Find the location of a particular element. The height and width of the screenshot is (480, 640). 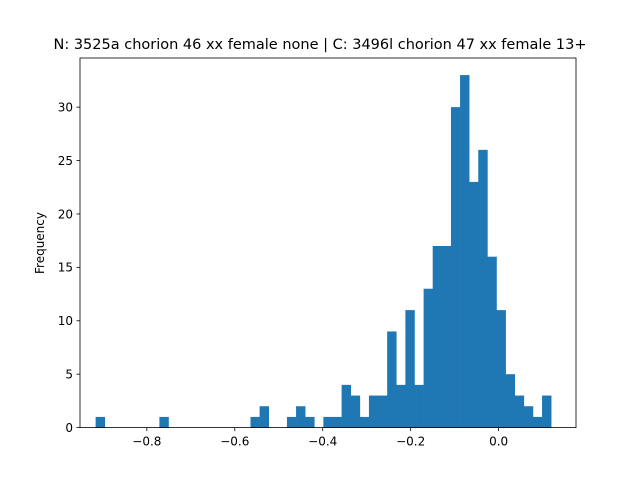

x-tick-label: −0.4 is located at coordinates (322, 442).